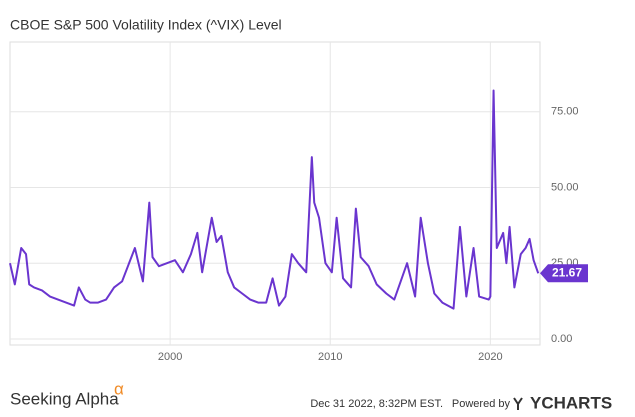  I want to click on last-value-tag, so click(564, 273).